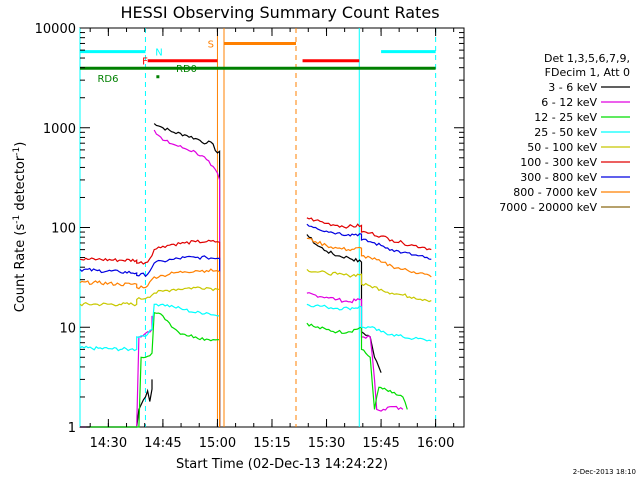 The image size is (640, 484). I want to click on flag-label-saa: S, so click(211, 44).